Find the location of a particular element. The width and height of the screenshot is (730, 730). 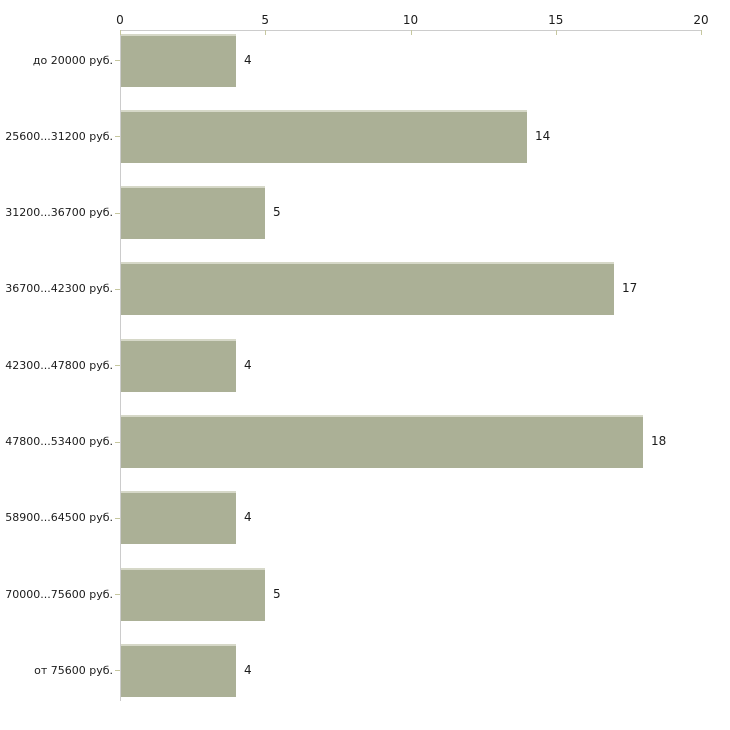

x-axis-tick-label: 15 is located at coordinates (556, 20).